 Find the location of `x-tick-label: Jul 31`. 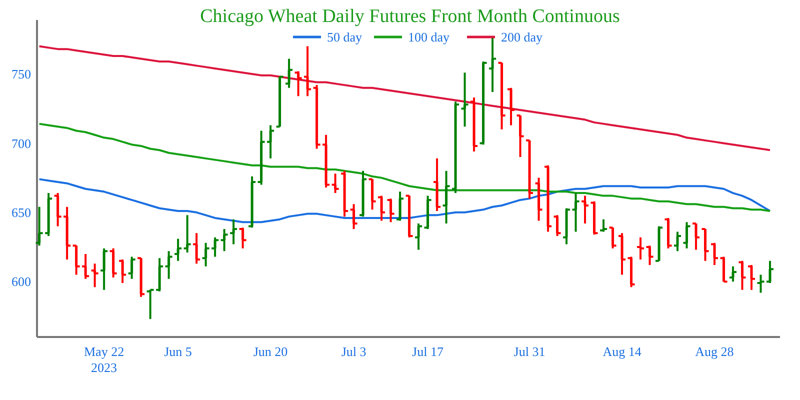

x-tick-label: Jul 31 is located at coordinates (530, 351).